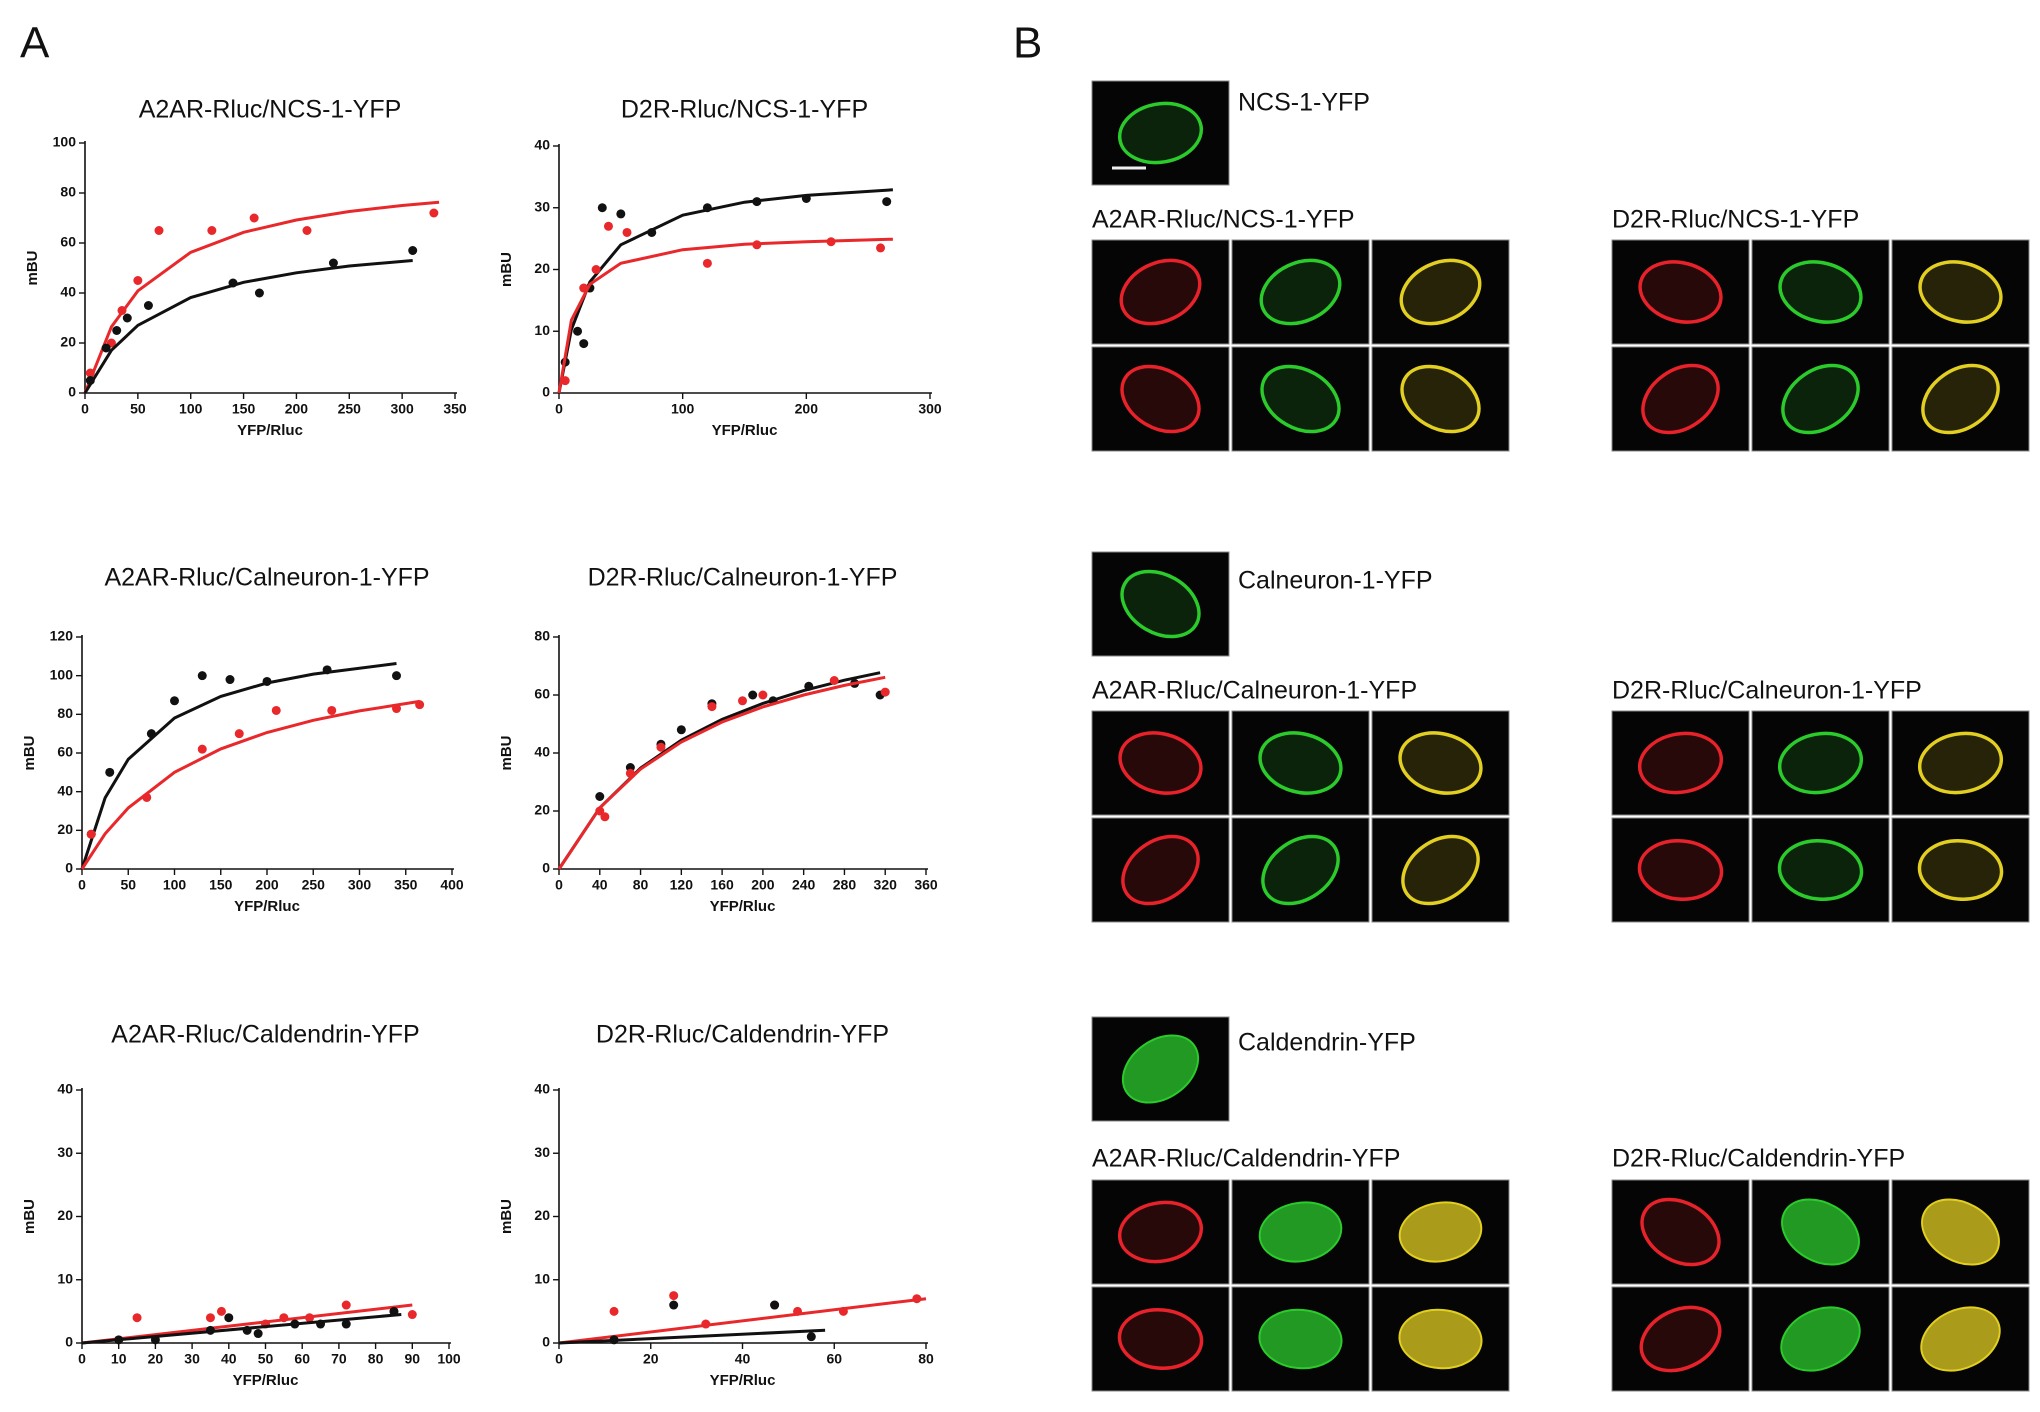  What do you see at coordinates (930, 409) in the screenshot?
I see `x-tick-label: 300` at bounding box center [930, 409].